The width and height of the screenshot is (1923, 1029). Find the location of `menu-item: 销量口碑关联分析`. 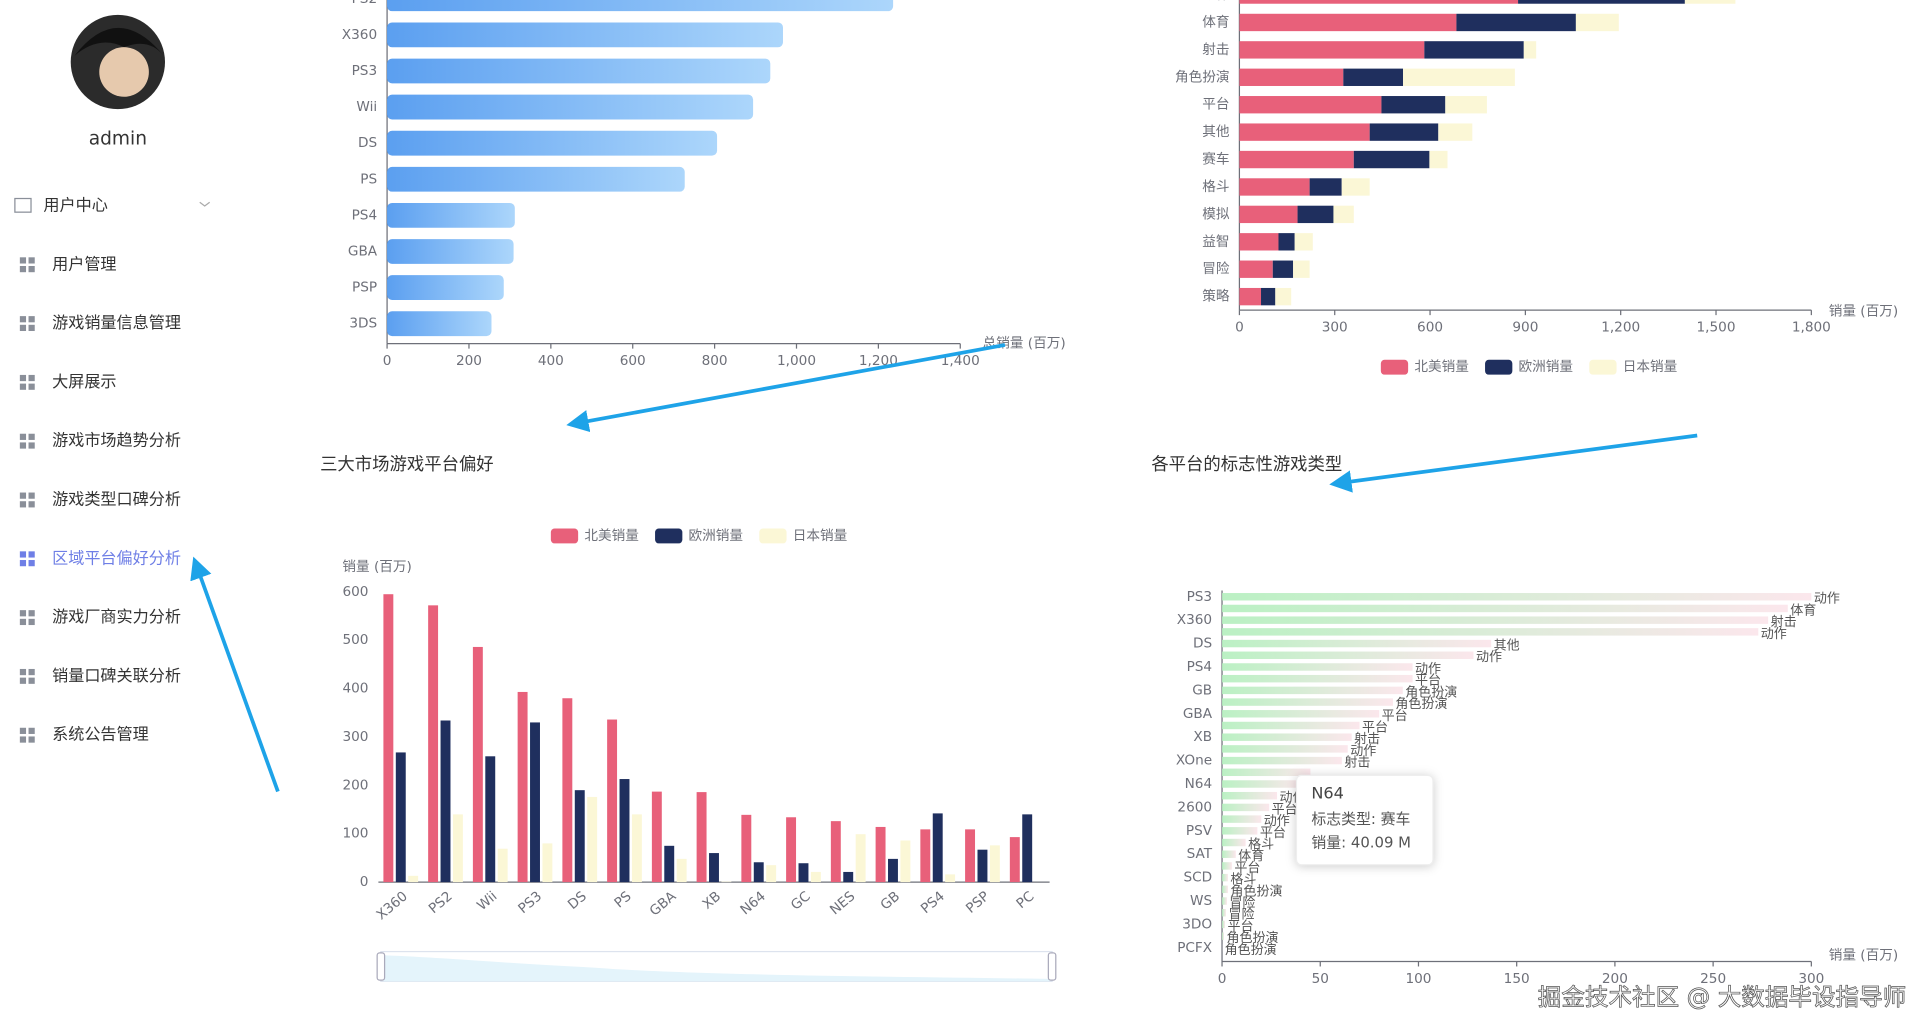

menu-item: 销量口碑关联分析 is located at coordinates (116, 675).